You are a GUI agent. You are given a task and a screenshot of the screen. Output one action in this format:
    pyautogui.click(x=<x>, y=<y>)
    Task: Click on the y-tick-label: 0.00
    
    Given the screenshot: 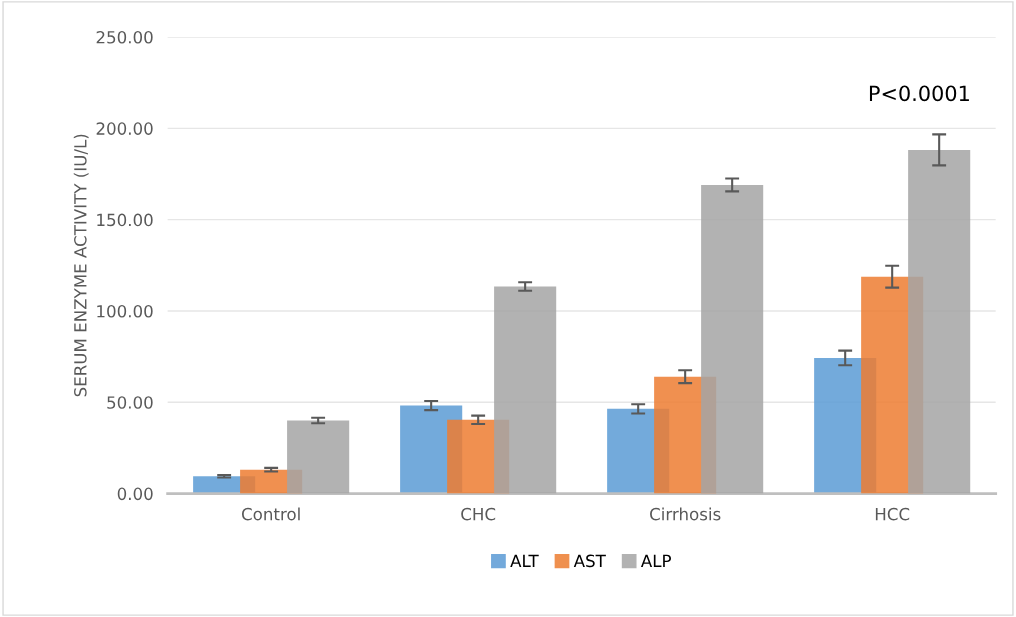 What is the action you would take?
    pyautogui.click(x=135, y=494)
    